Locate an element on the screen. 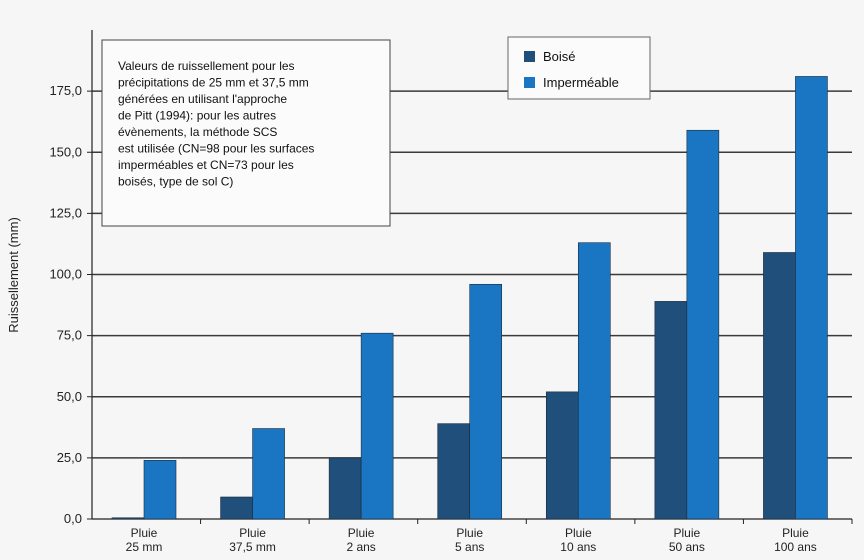 Image resolution: width=864 pixels, height=560 pixels. y-tick-label: 25,0 is located at coordinates (69, 457).